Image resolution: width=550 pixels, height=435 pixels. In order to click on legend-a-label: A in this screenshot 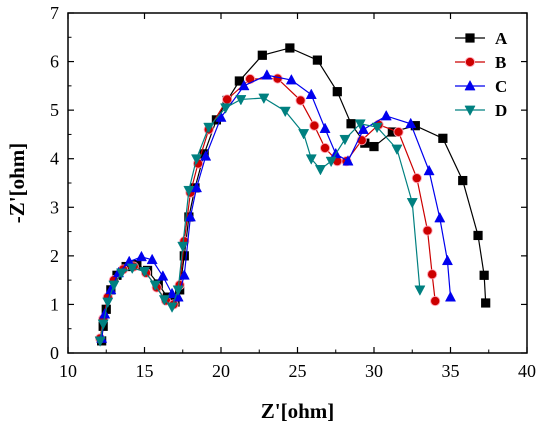, I will do `click(501, 38)`.